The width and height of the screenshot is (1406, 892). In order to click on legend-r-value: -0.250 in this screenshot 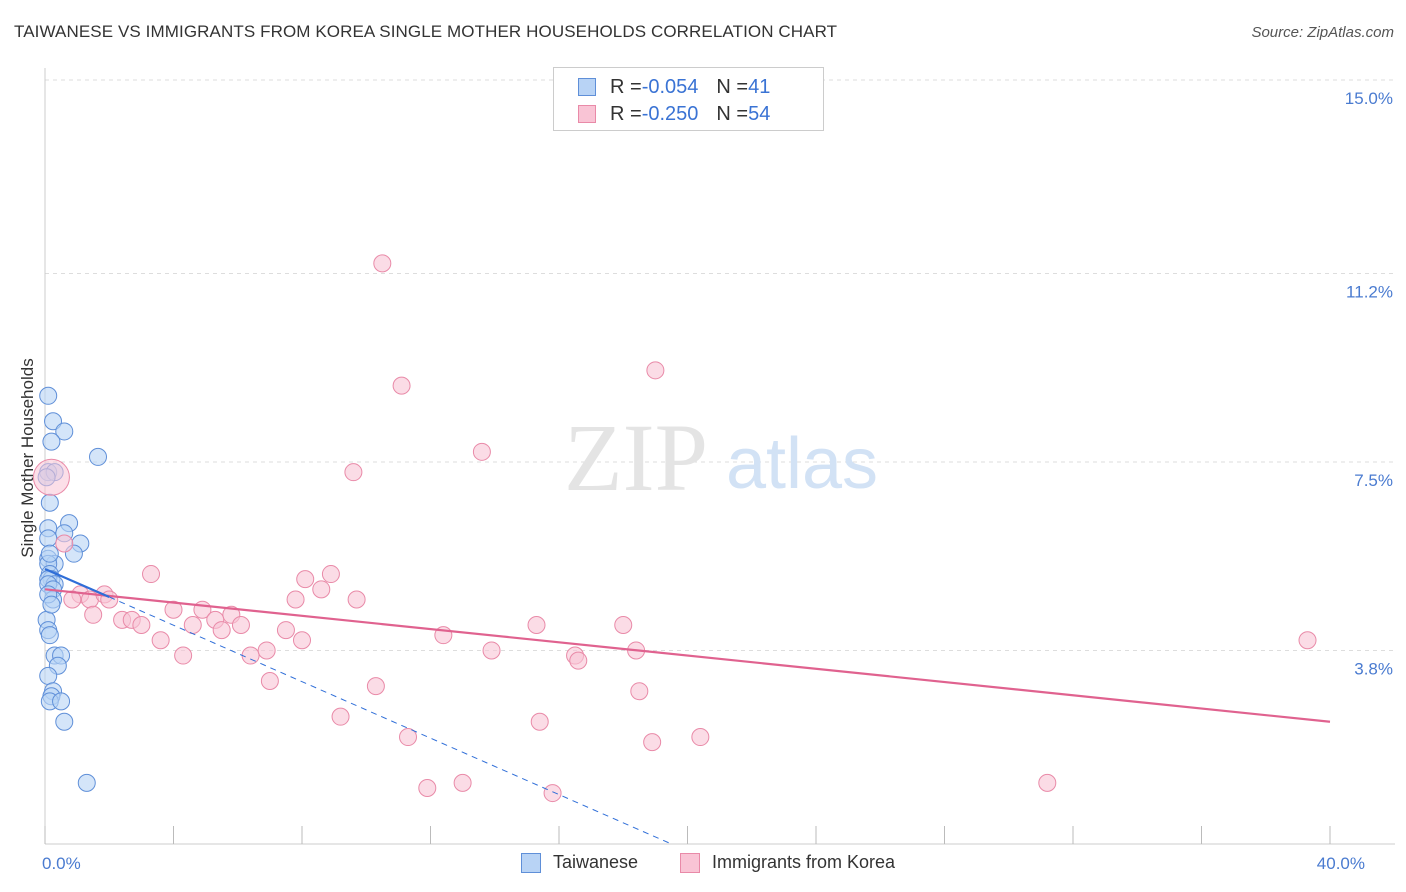, I will do `click(670, 113)`.